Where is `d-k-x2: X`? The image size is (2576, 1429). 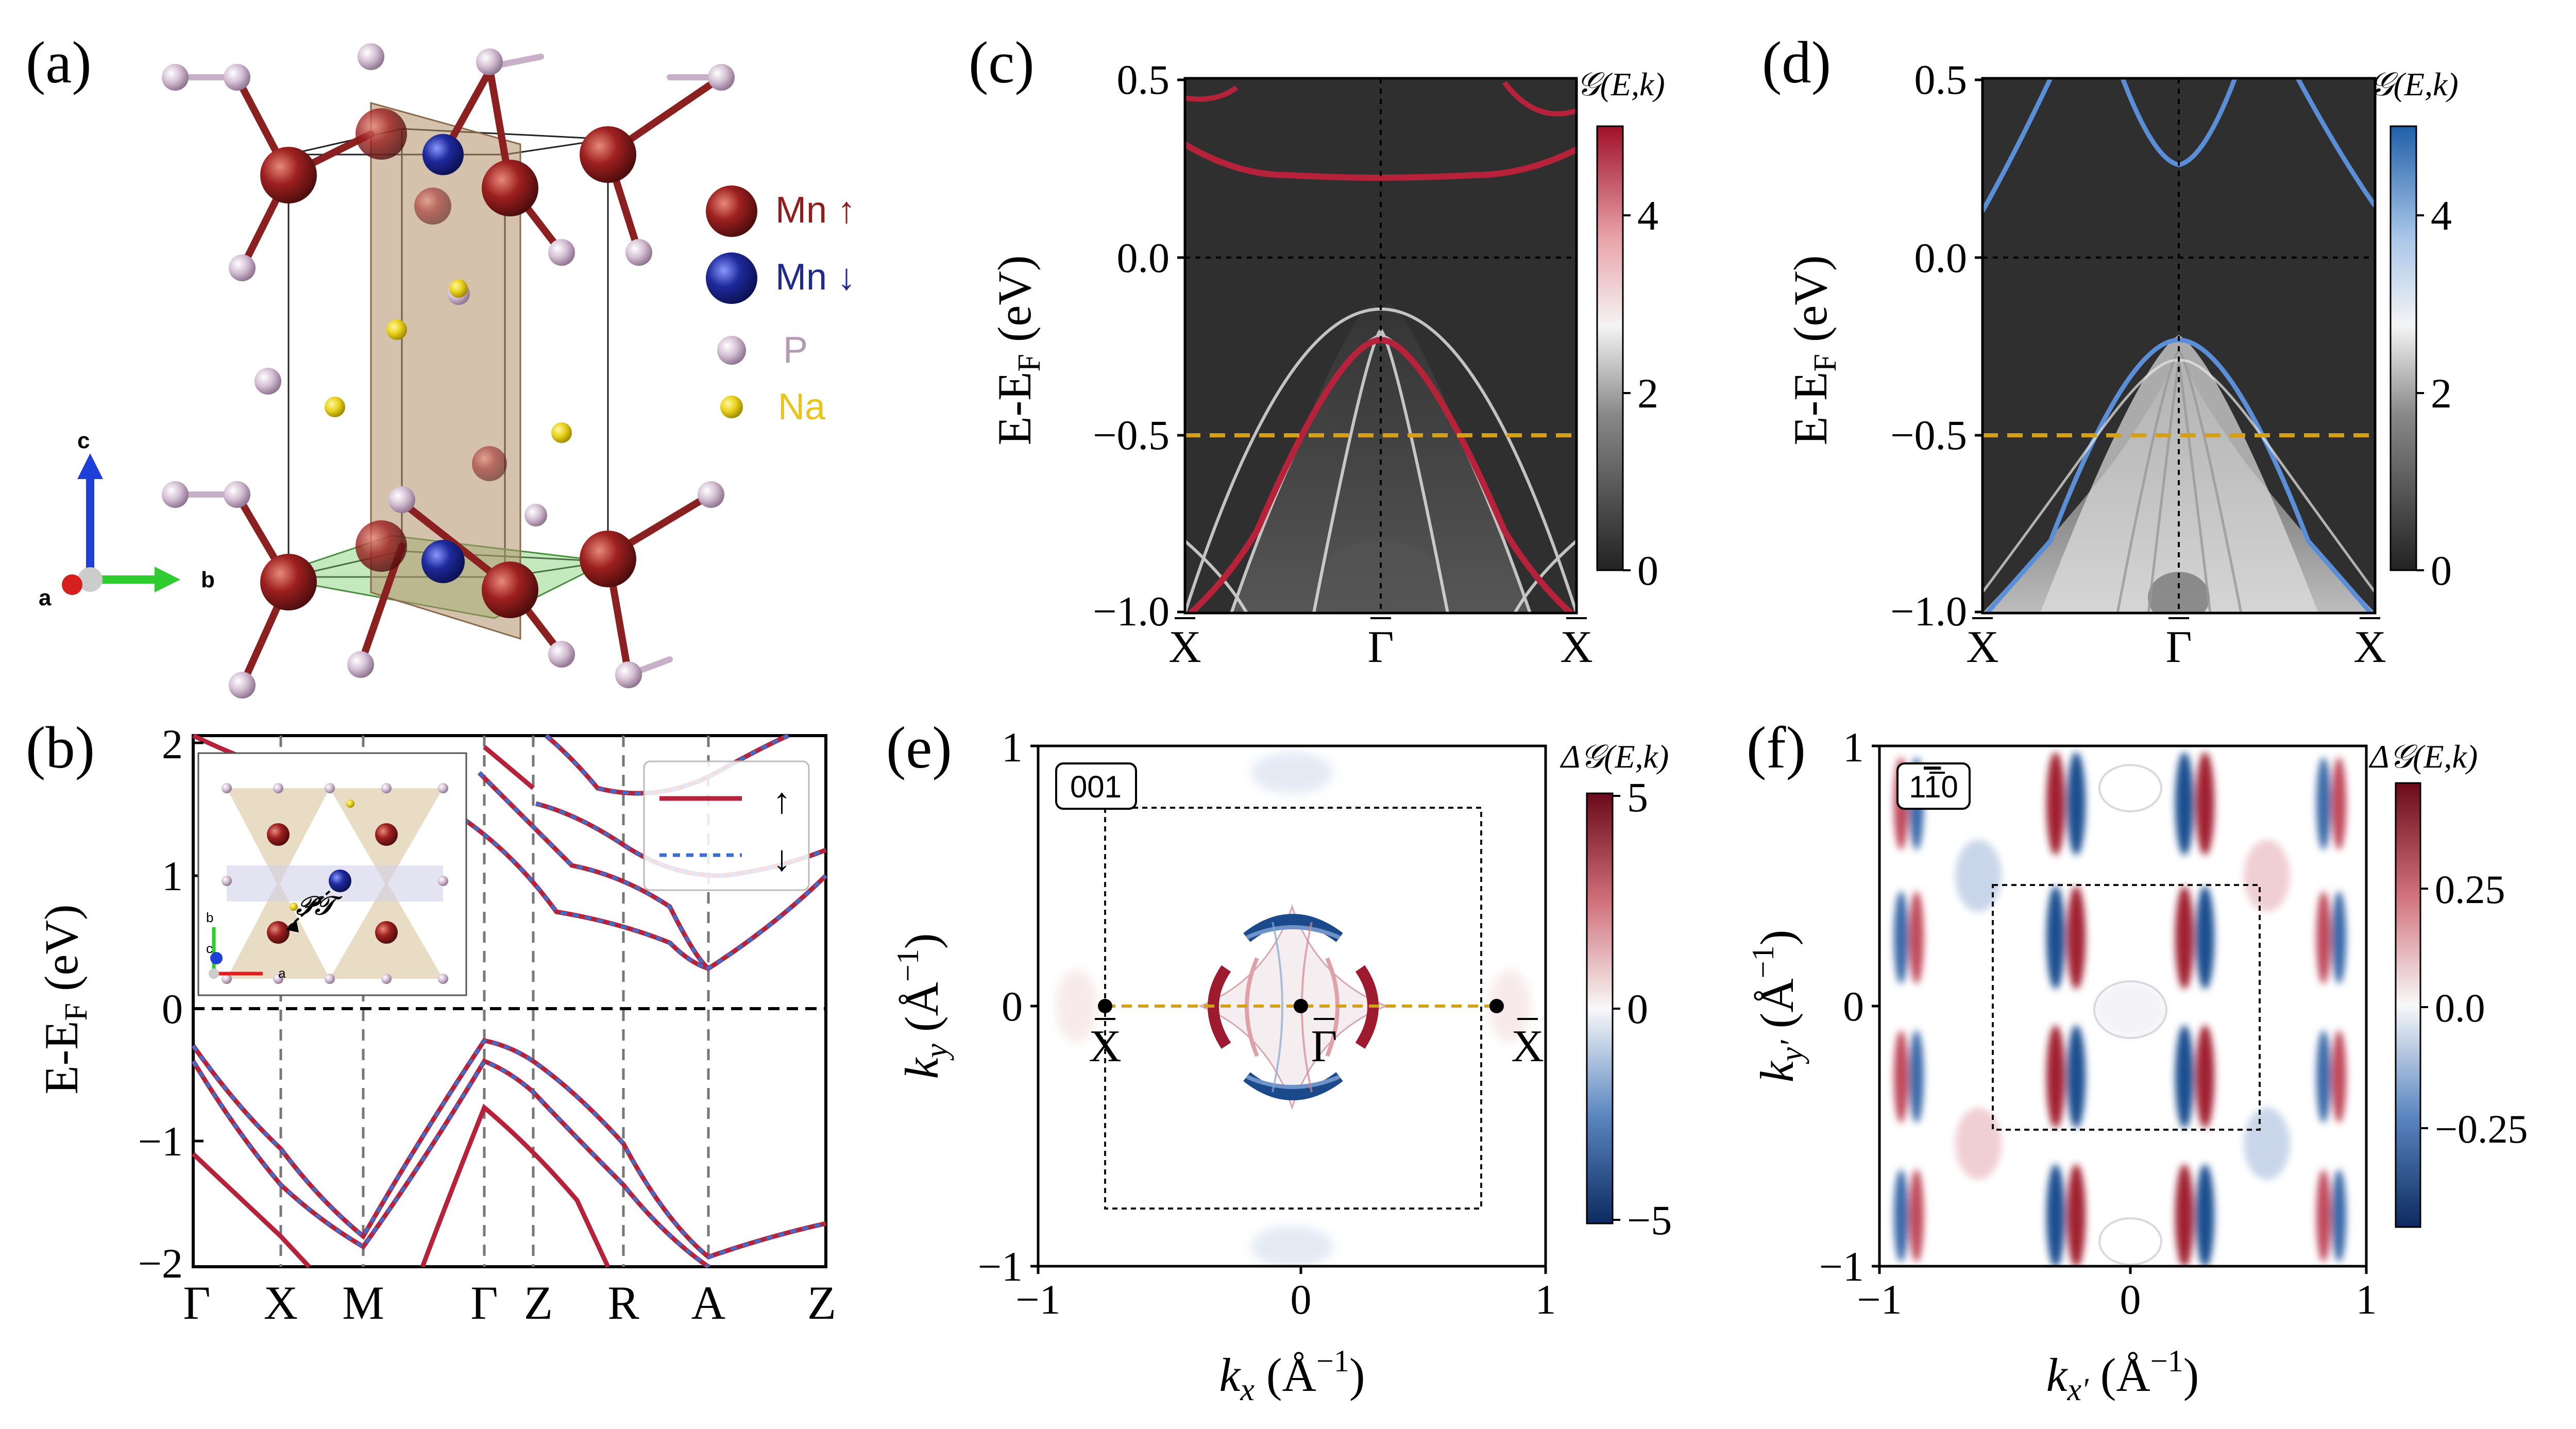
d-k-x2: X is located at coordinates (2369, 647).